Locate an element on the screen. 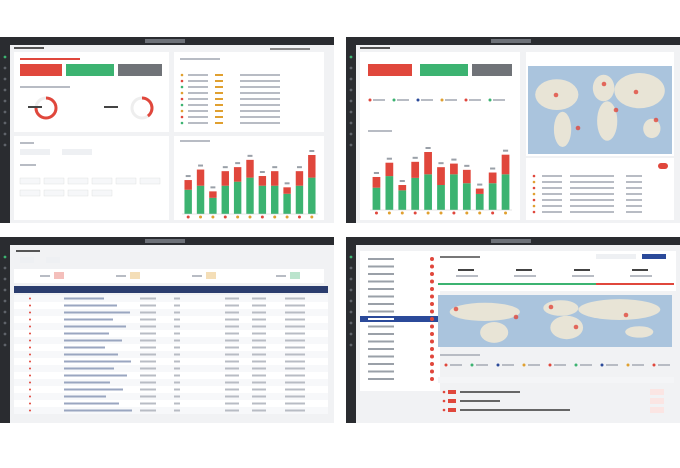  badge is located at coordinates (663, 166).